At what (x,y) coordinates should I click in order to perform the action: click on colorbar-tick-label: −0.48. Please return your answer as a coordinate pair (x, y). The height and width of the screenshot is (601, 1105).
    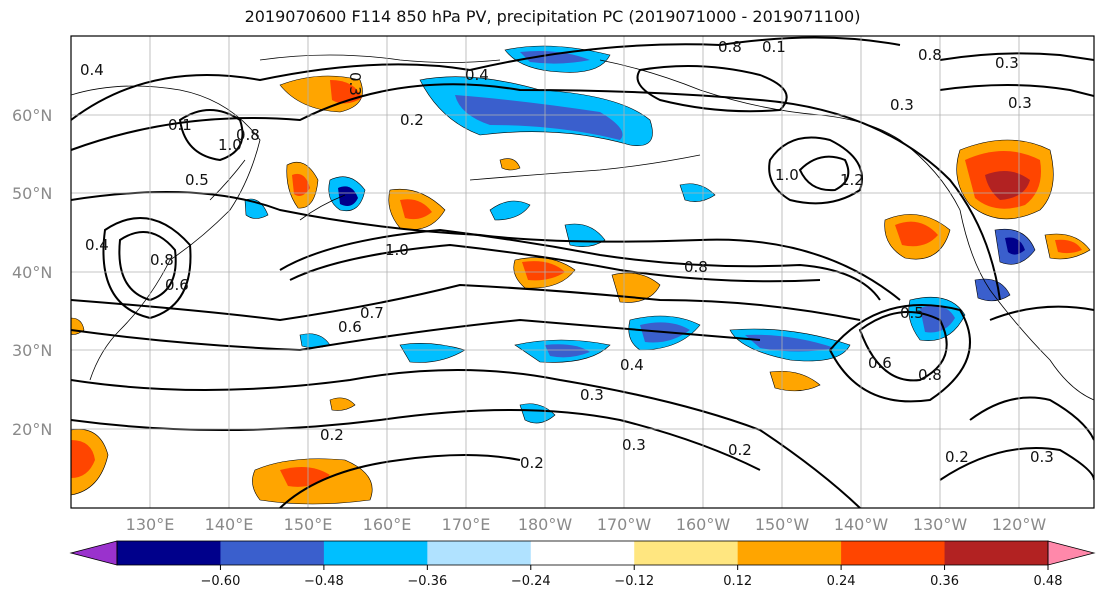
    Looking at the image, I should click on (324, 581).